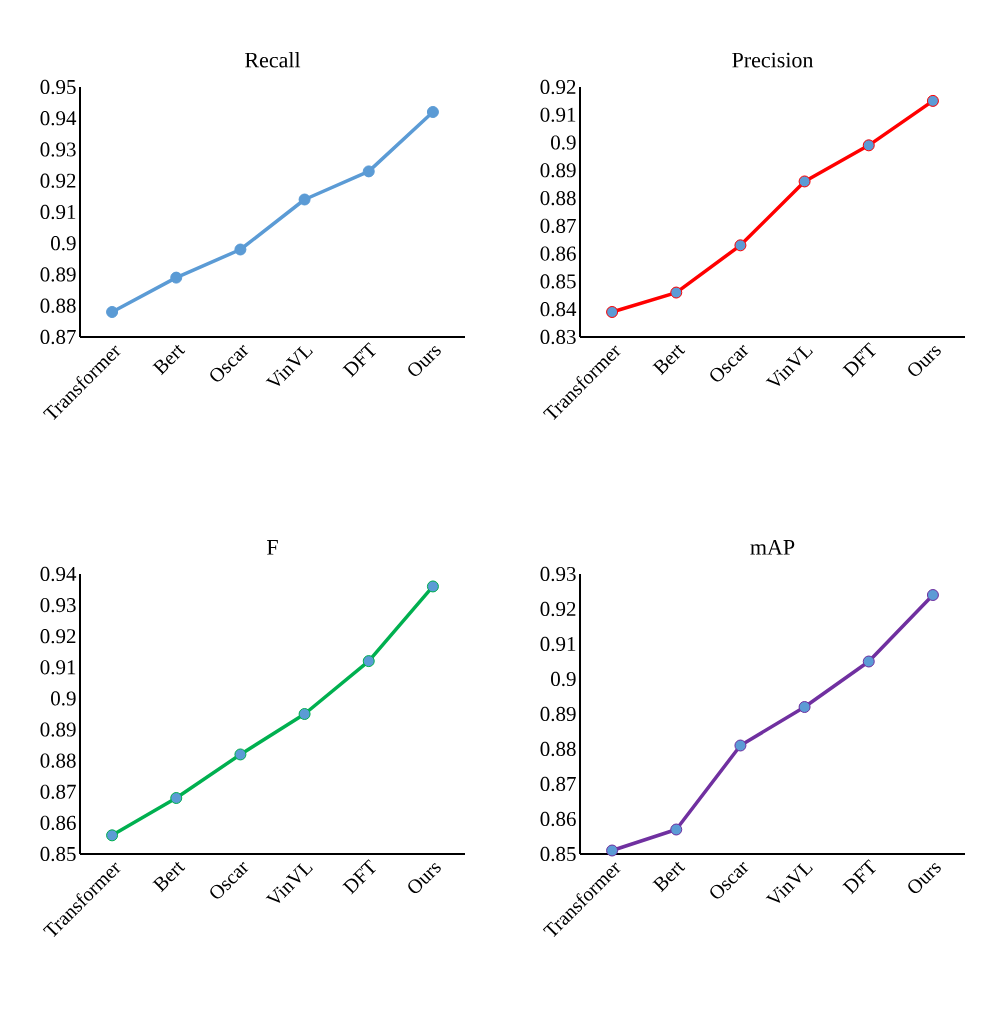  I want to click on chart-title: F, so click(272, 547).